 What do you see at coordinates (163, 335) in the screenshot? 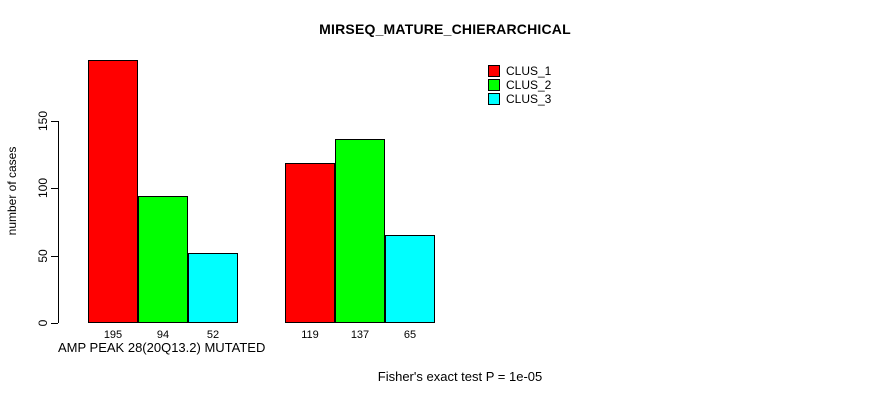
I see `bar-value-clus_2-group-1: 94` at bounding box center [163, 335].